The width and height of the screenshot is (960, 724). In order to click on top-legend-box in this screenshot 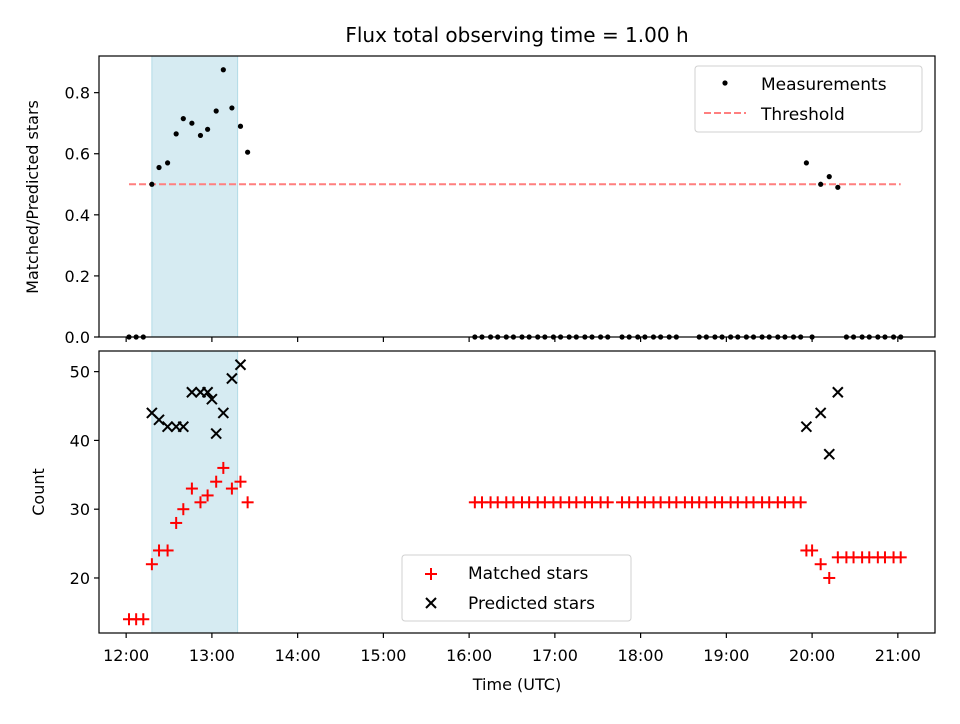, I will do `click(808, 99)`.